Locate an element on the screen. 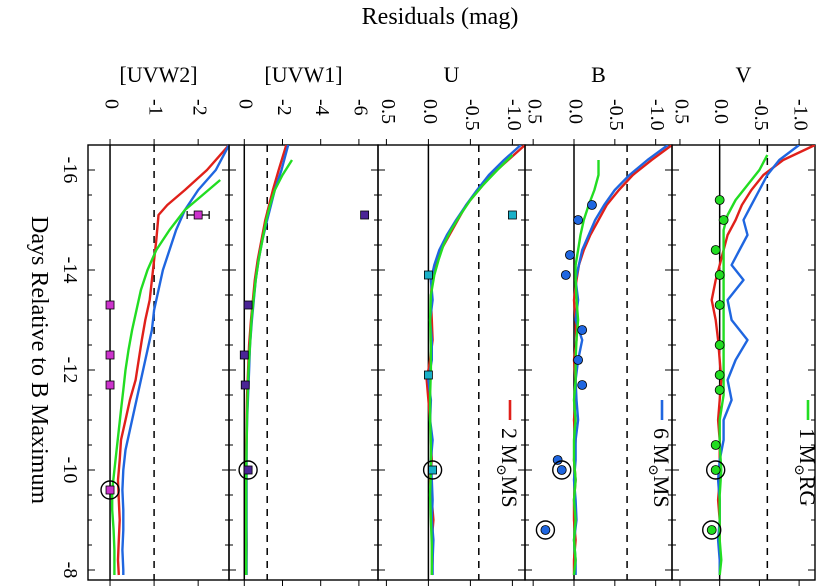 This screenshot has width=830, height=588. day-tick-label: -14 is located at coordinates (70, 270).